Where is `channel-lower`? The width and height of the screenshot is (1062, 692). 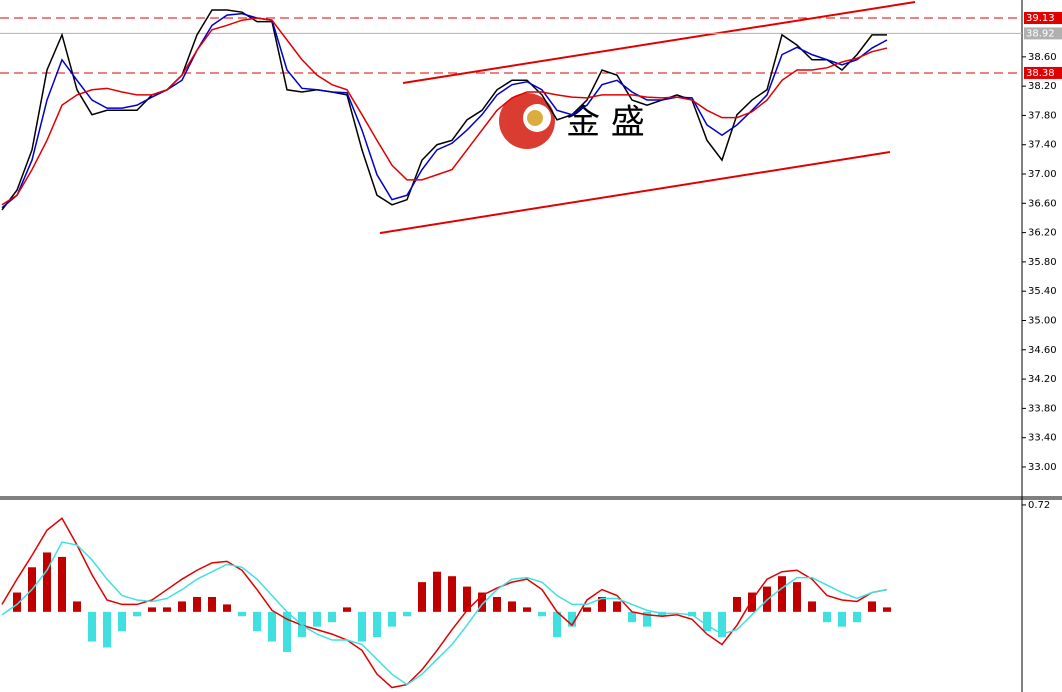
channel-lower is located at coordinates (635, 192).